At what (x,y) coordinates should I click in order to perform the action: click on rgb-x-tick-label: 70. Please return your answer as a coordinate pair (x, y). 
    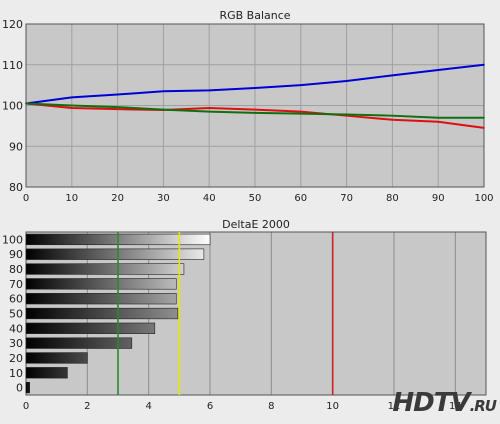
    Looking at the image, I should click on (346, 198).